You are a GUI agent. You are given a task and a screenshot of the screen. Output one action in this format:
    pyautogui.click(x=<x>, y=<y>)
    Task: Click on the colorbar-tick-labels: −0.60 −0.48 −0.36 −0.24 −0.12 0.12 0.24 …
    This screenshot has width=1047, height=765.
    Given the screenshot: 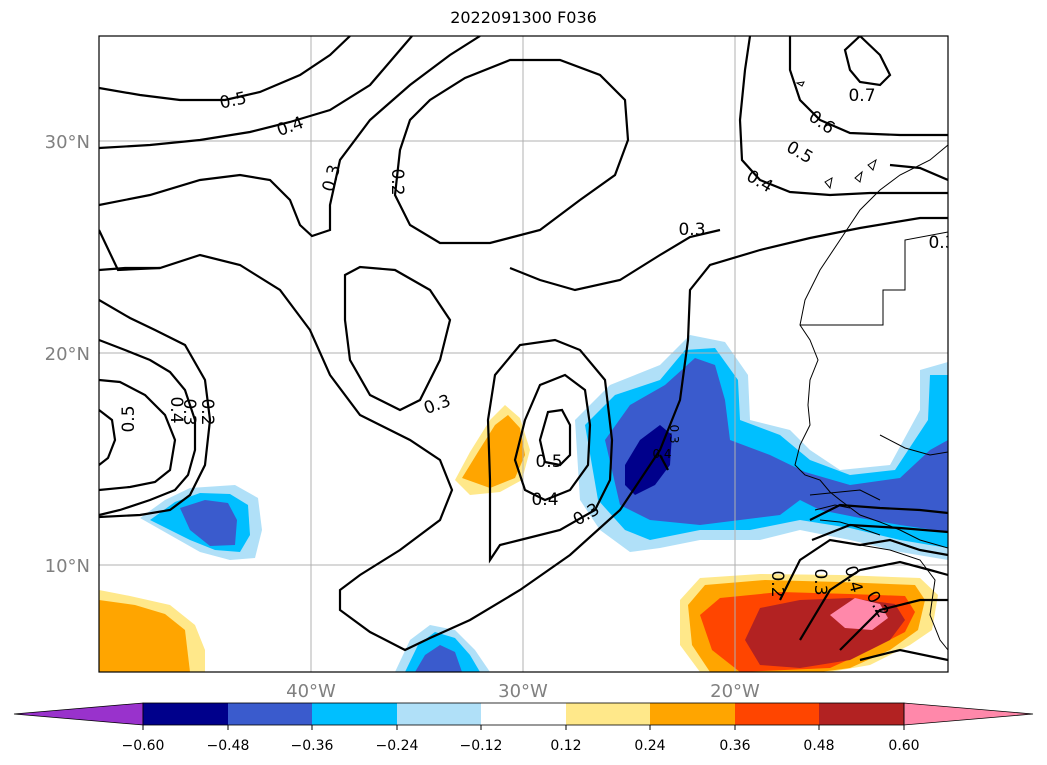 What is the action you would take?
    pyautogui.click(x=521, y=746)
    